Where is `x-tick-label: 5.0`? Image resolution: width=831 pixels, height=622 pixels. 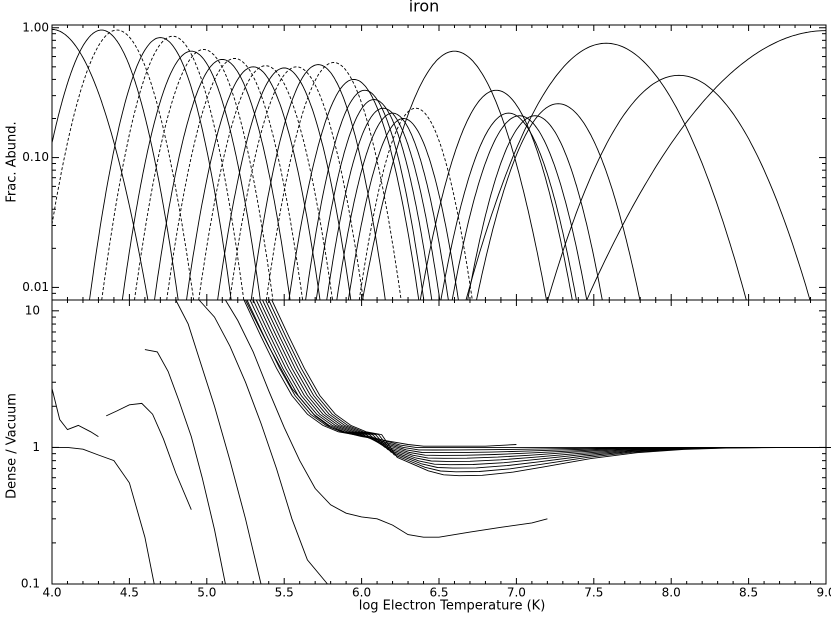
x-tick-label: 5.0 is located at coordinates (206, 593).